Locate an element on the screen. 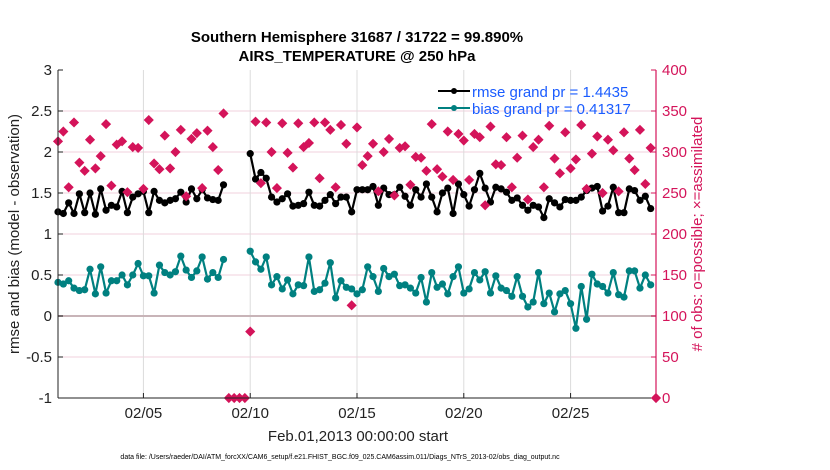  x-tick-label: 02/15 is located at coordinates (357, 413).